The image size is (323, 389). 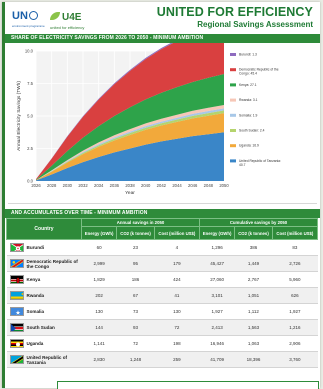 I want to click on rwanda-flag-icon, so click(x=16, y=295).